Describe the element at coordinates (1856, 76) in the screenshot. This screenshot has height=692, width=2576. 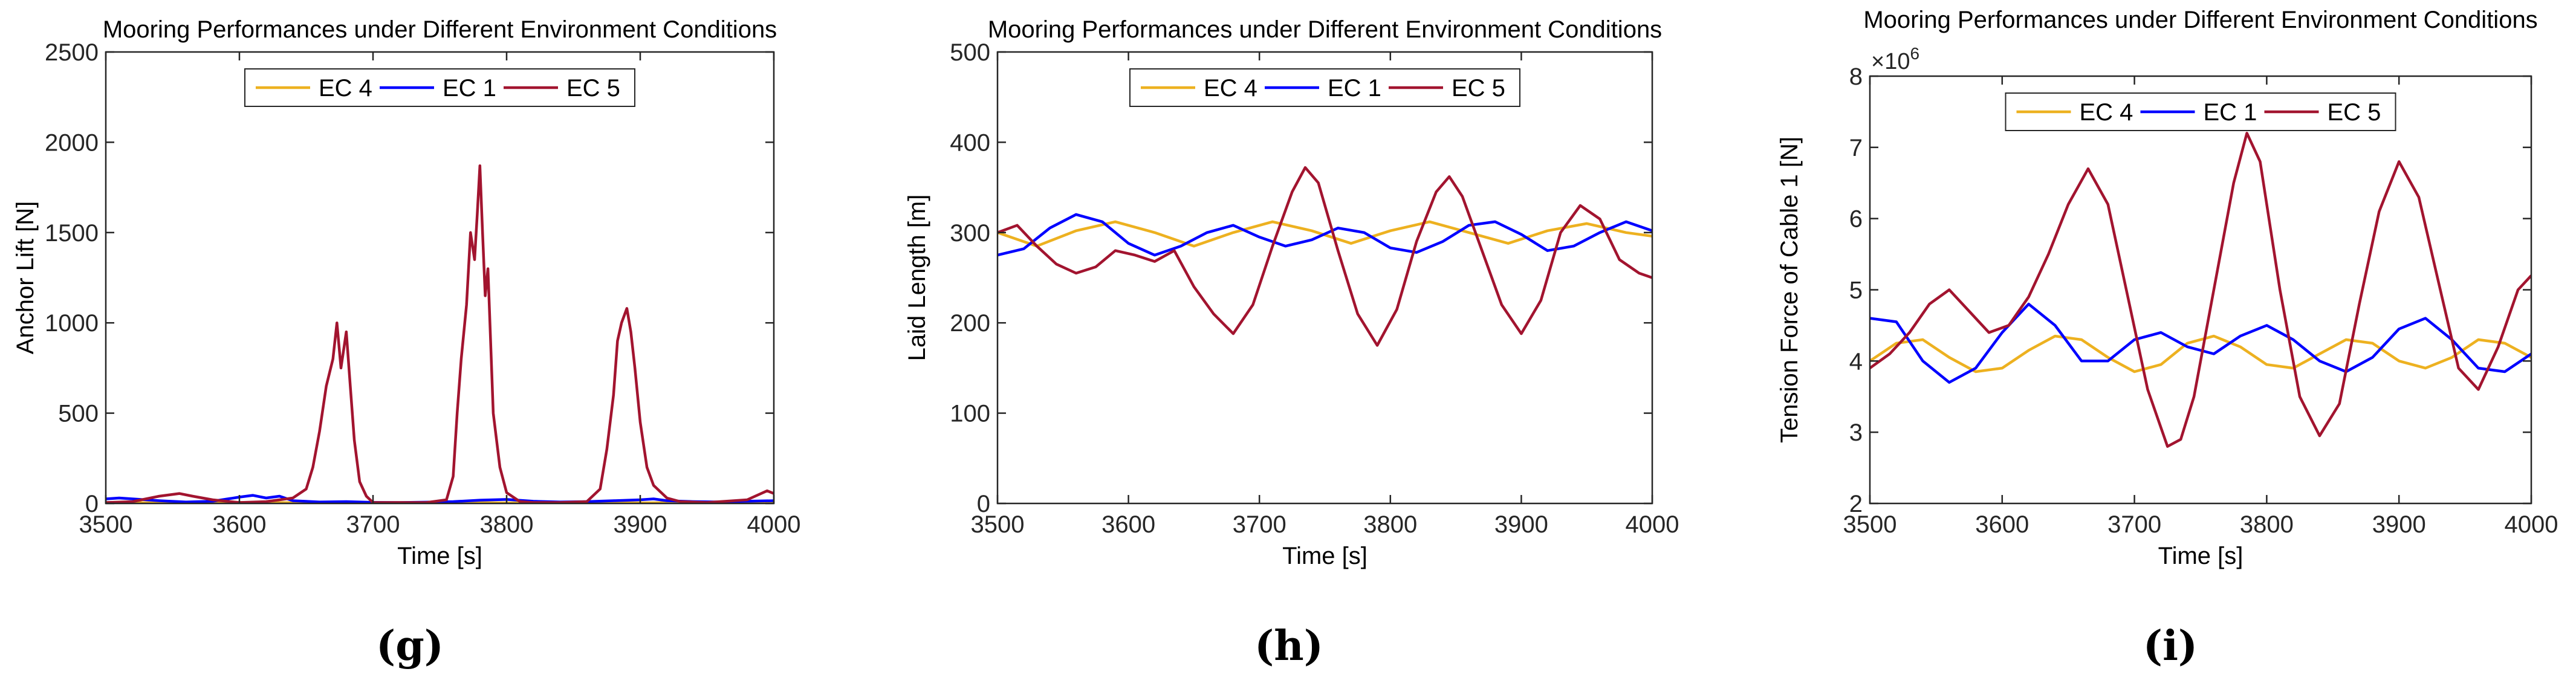
I see `y-tick-label: 8` at that location.